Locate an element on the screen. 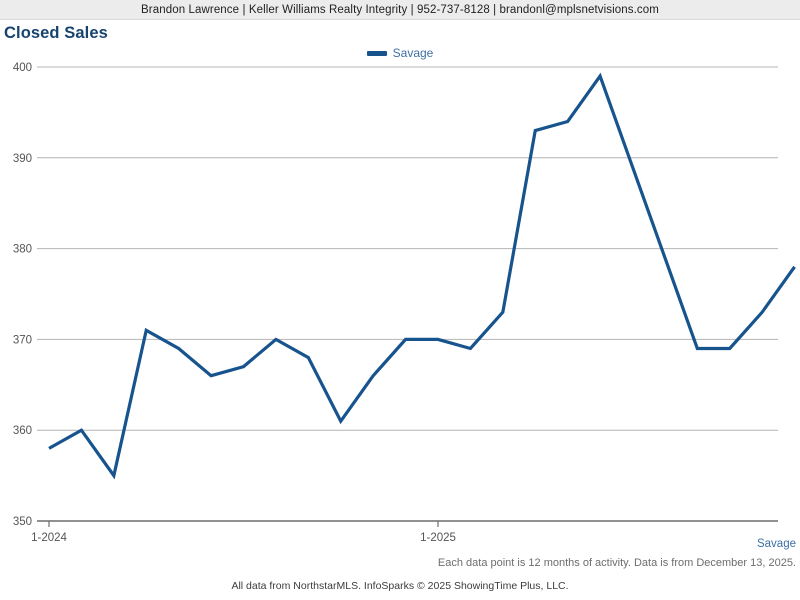 This screenshot has width=800, height=600. y-axis-labels-group: 350 360 370 380 390 400 is located at coordinates (22, 295).